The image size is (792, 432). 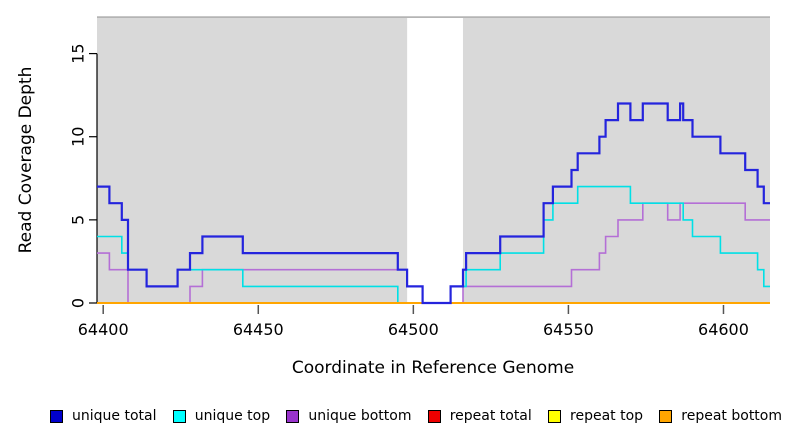 What do you see at coordinates (78, 303) in the screenshot?
I see `y-tick-label: 0` at bounding box center [78, 303].